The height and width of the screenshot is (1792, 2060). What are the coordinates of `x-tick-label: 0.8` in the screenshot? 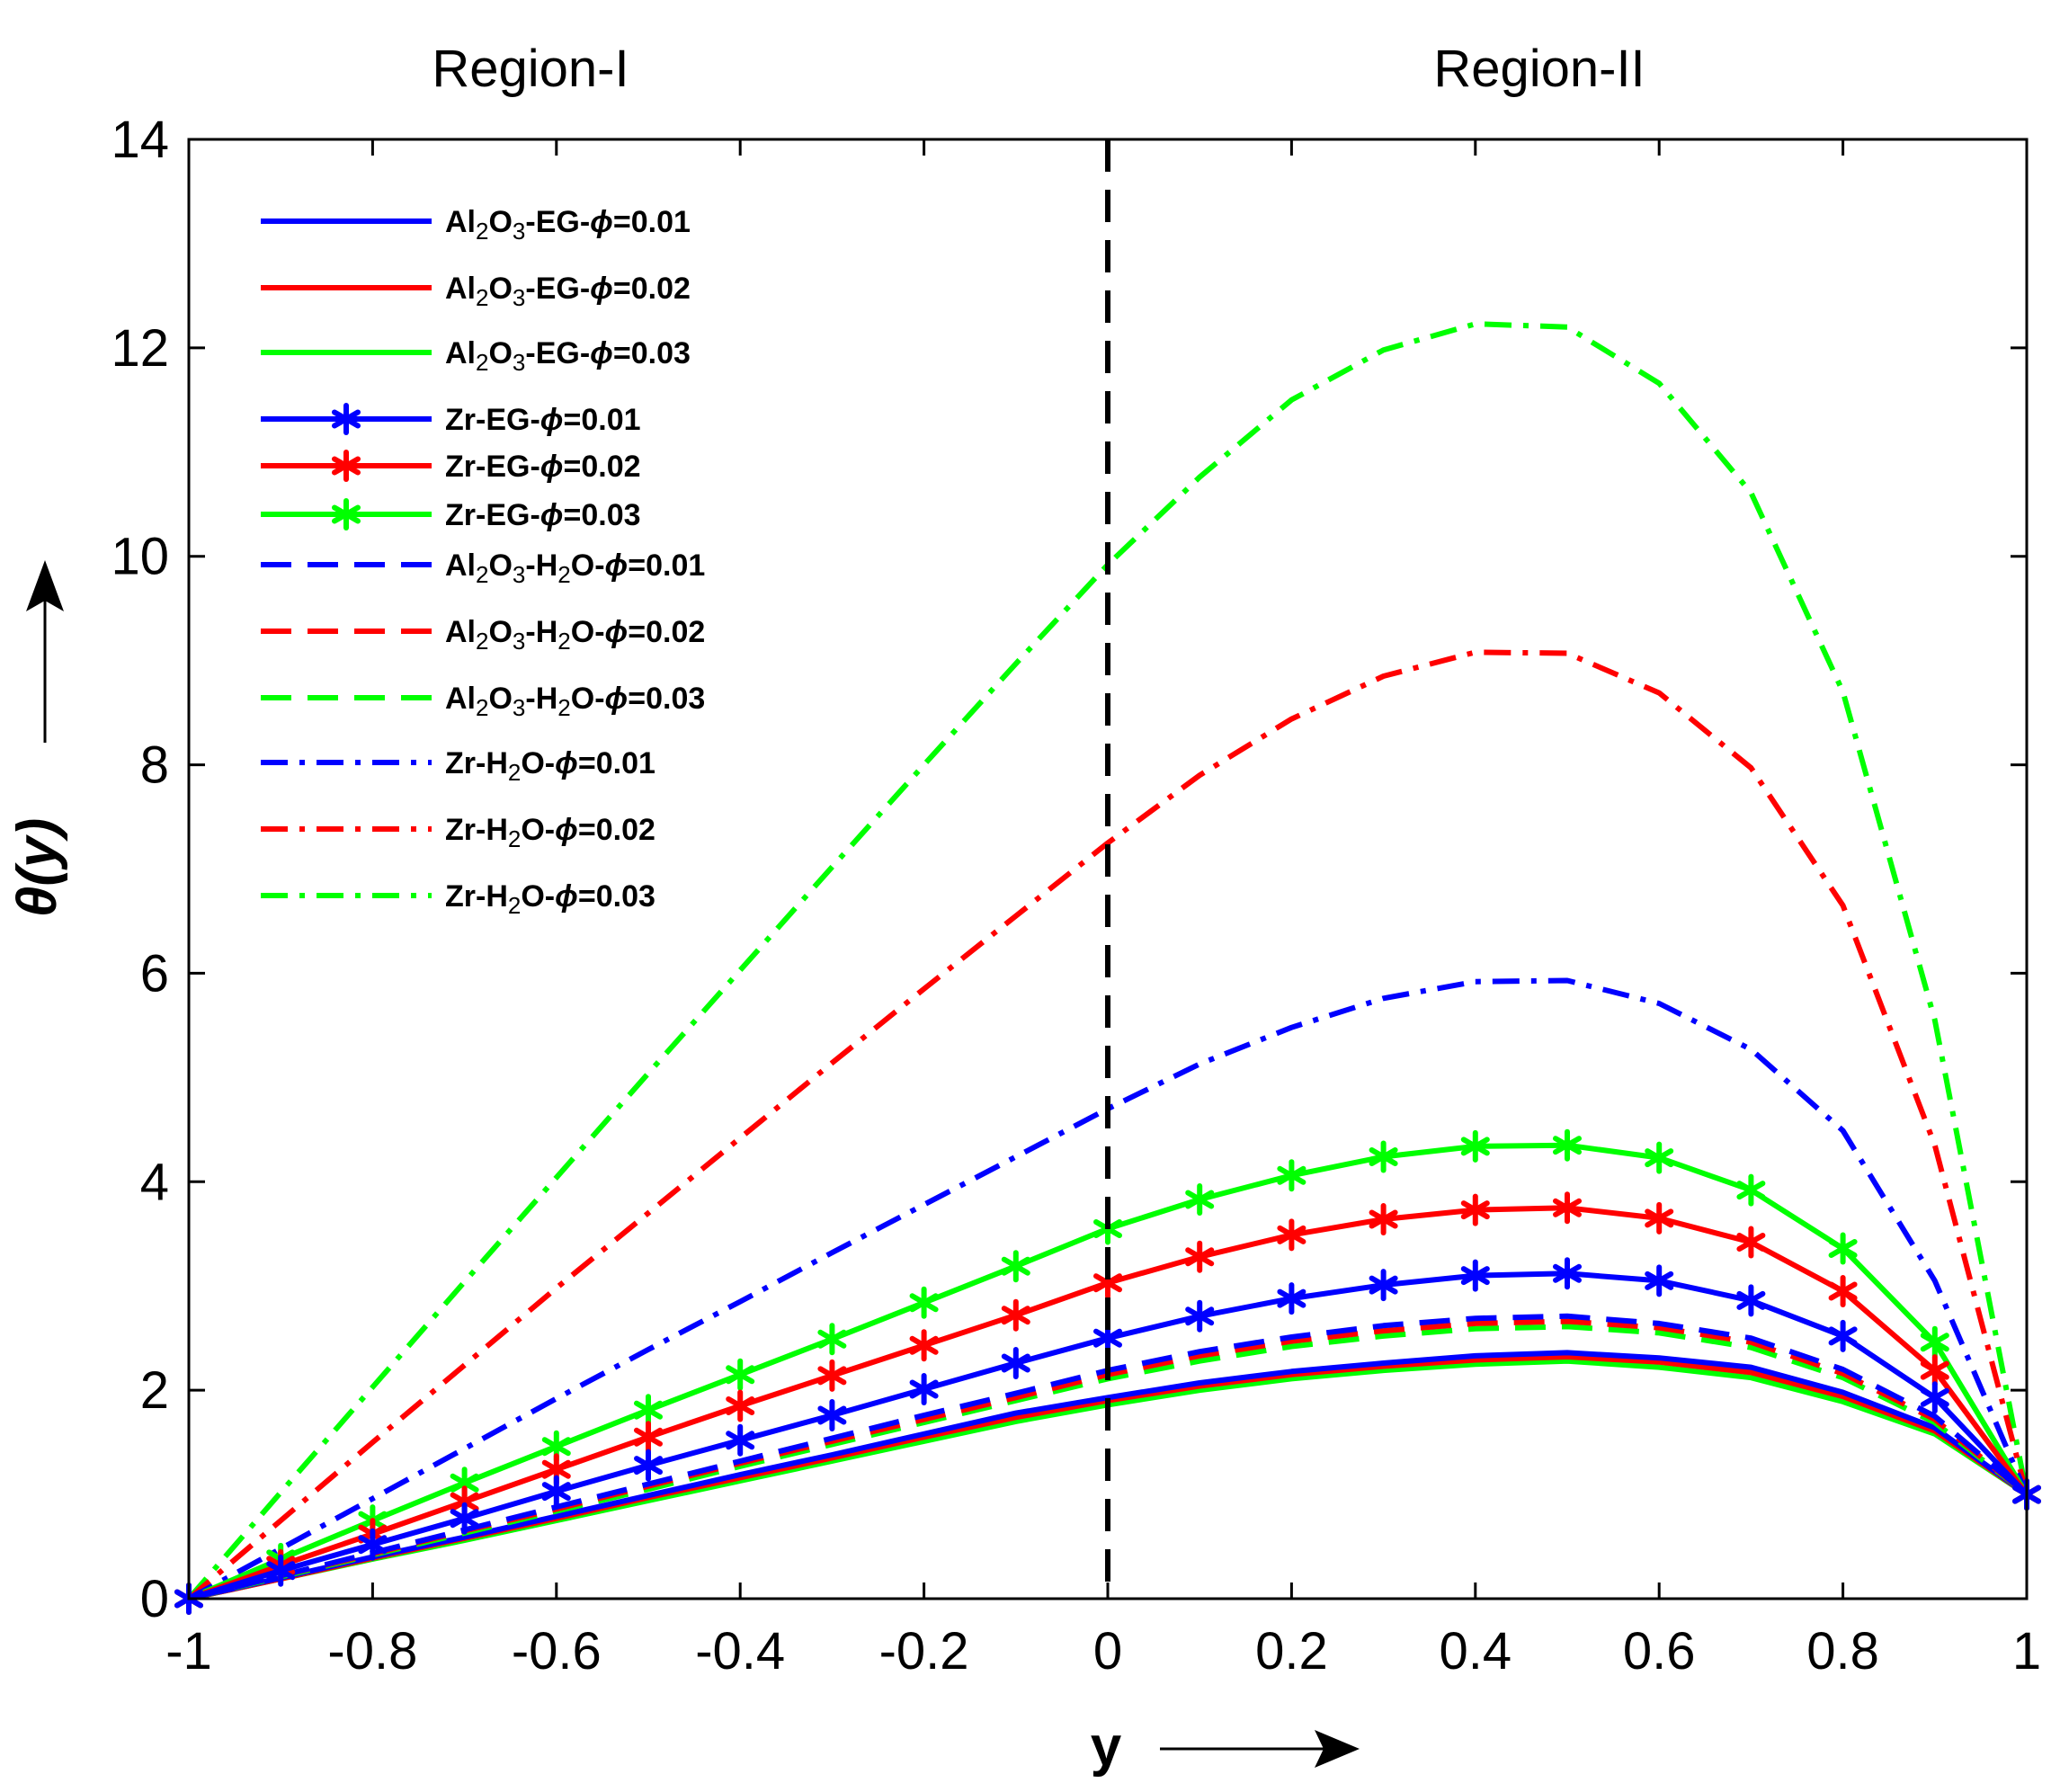 It's located at (1842, 1652).